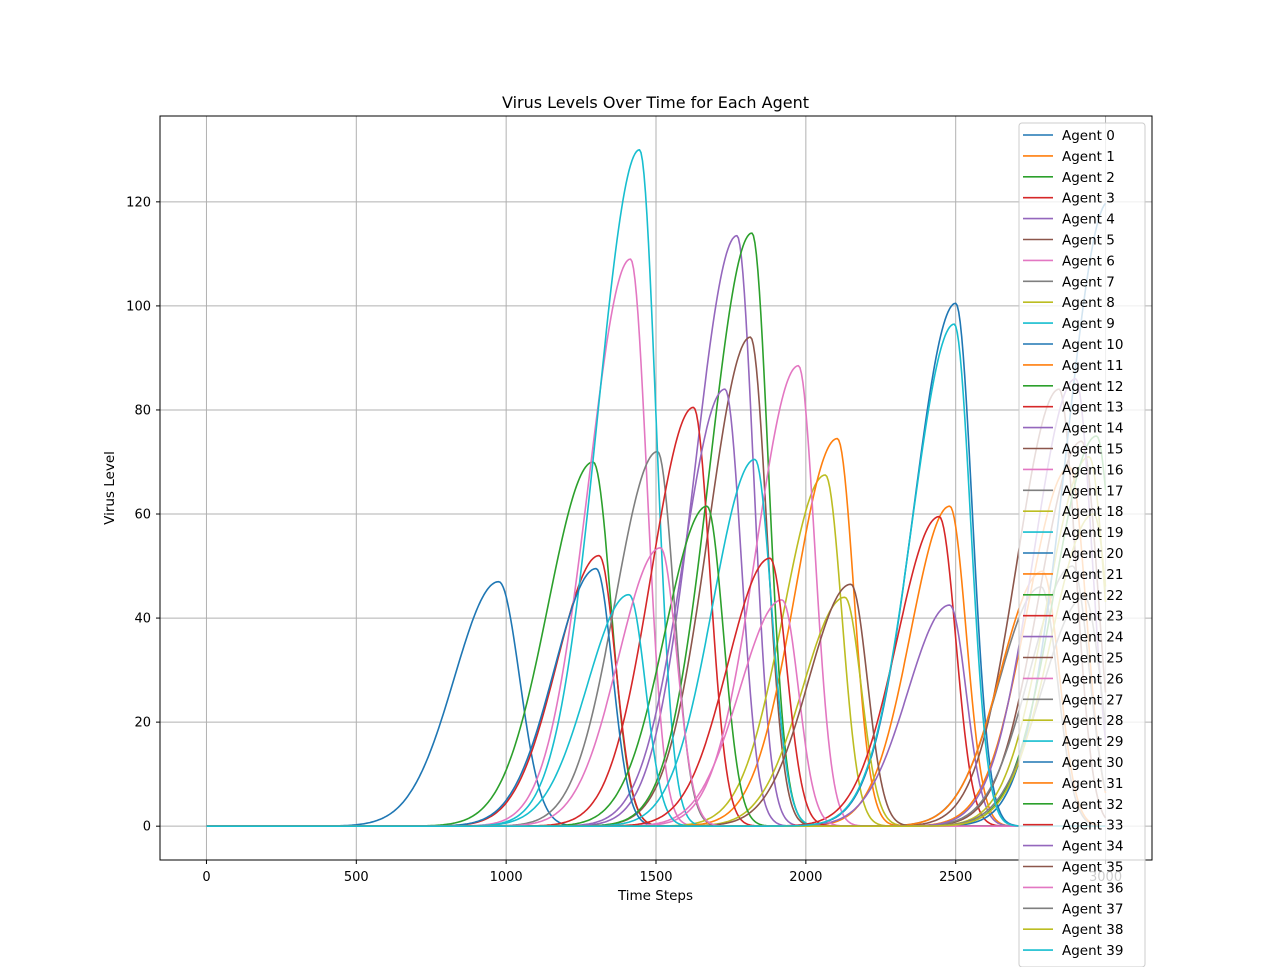 This screenshot has height=967, width=1280. Describe the element at coordinates (1092, 951) in the screenshot. I see `legend-label: Agent 39` at that location.